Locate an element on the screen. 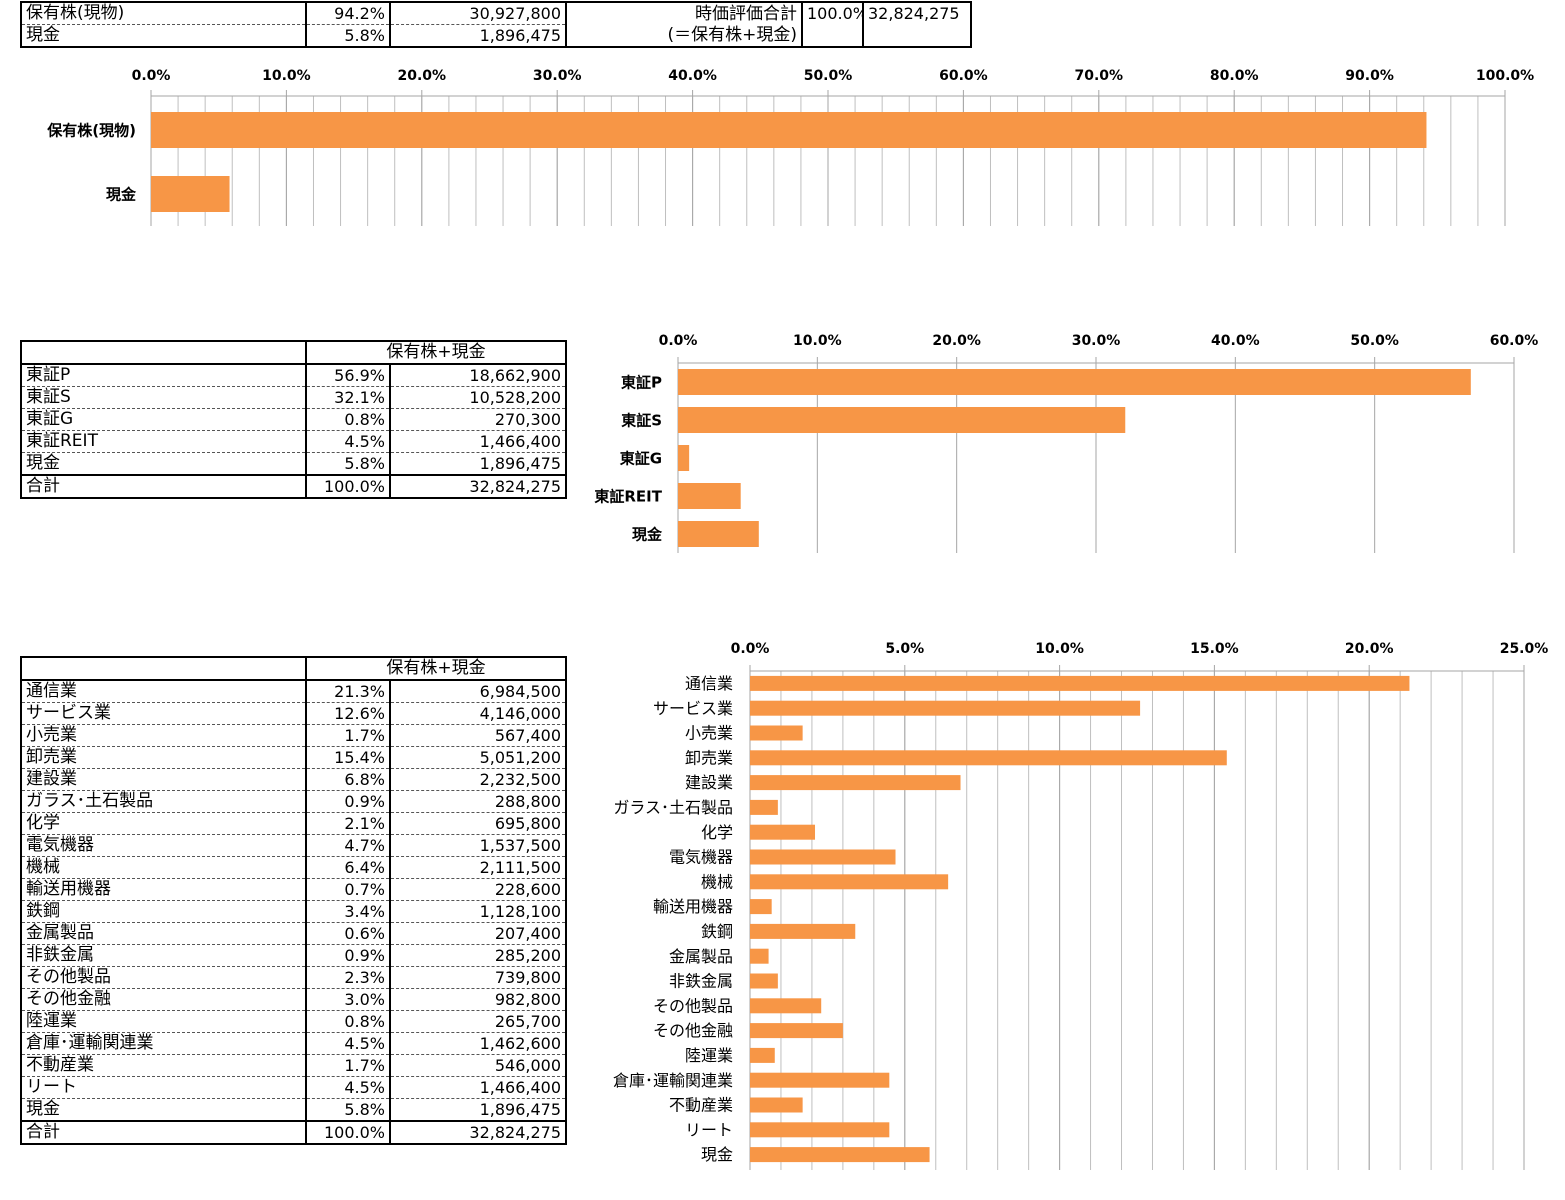 The height and width of the screenshot is (1200, 1565). category-label: 機械 is located at coordinates (717, 881).